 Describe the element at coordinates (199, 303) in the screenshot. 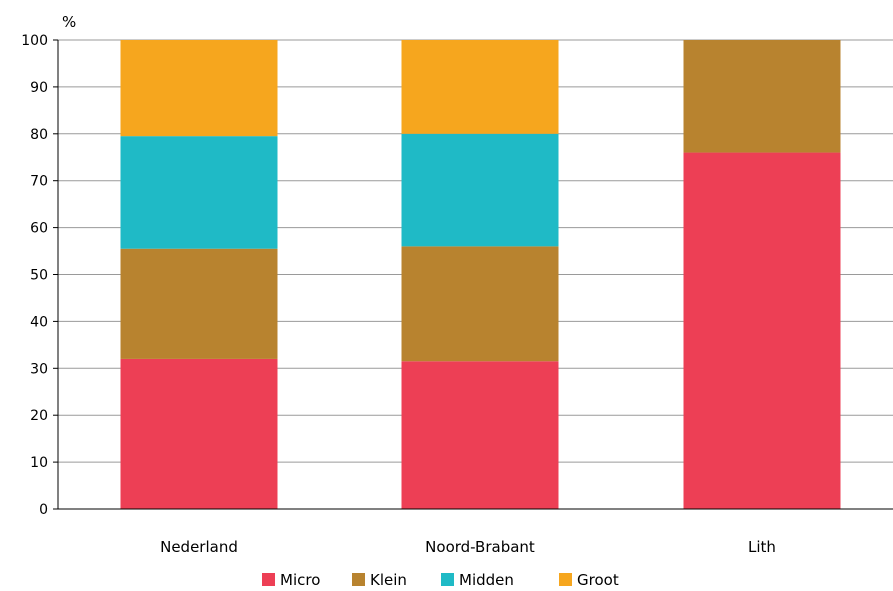

I see `bar-nederland-klein` at that location.